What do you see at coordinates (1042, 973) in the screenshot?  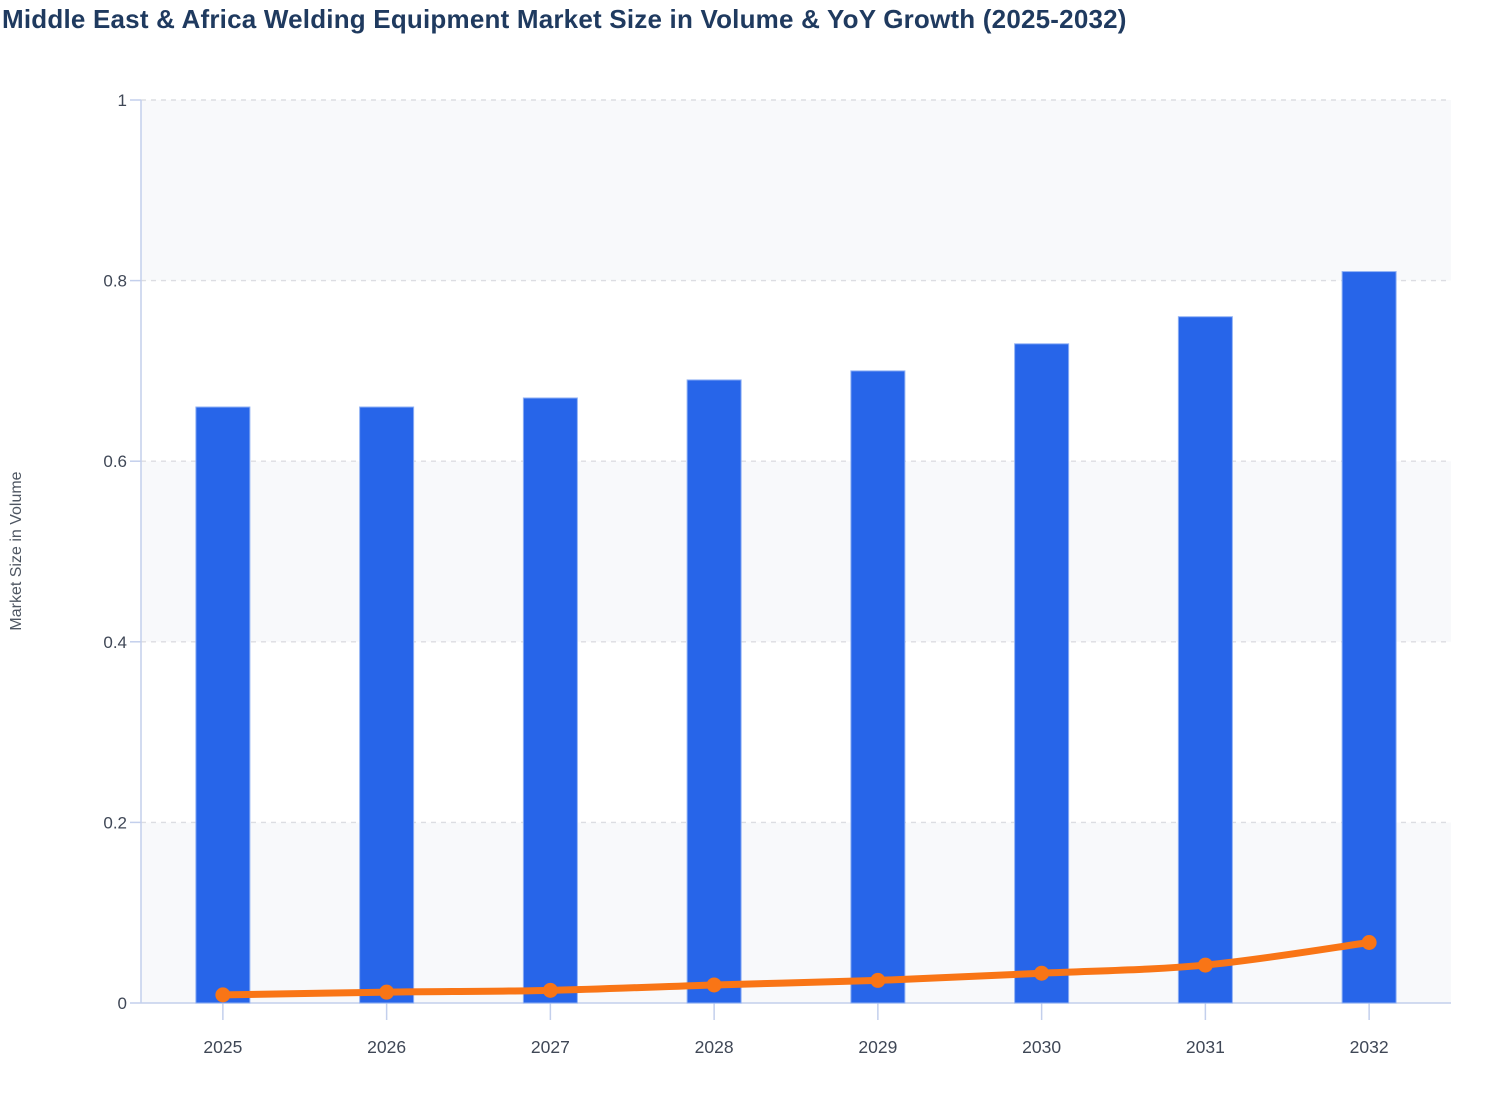 I see `line-point-2030` at bounding box center [1042, 973].